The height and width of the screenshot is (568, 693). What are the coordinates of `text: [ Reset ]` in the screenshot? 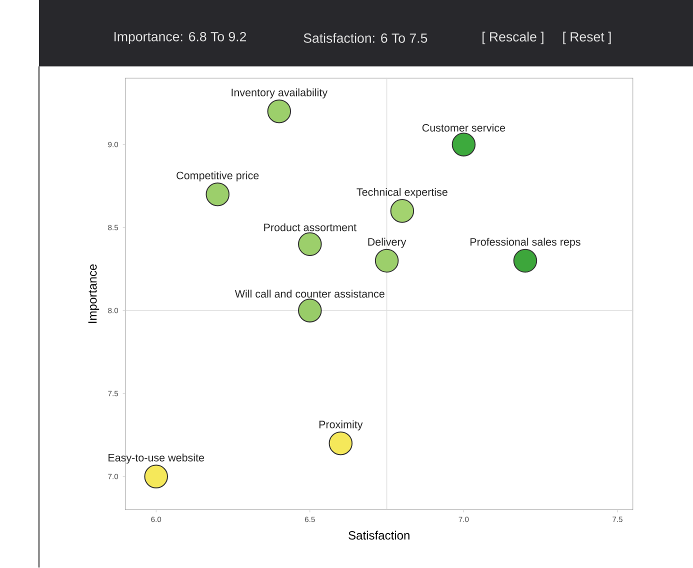 It's located at (587, 38).